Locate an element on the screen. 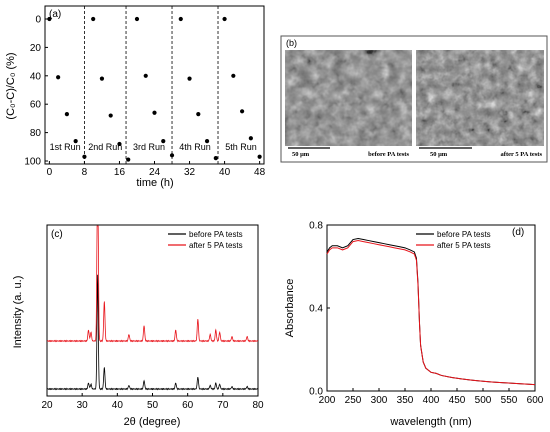 The image size is (550, 432). panel-c-label: (c) is located at coordinates (57, 234).